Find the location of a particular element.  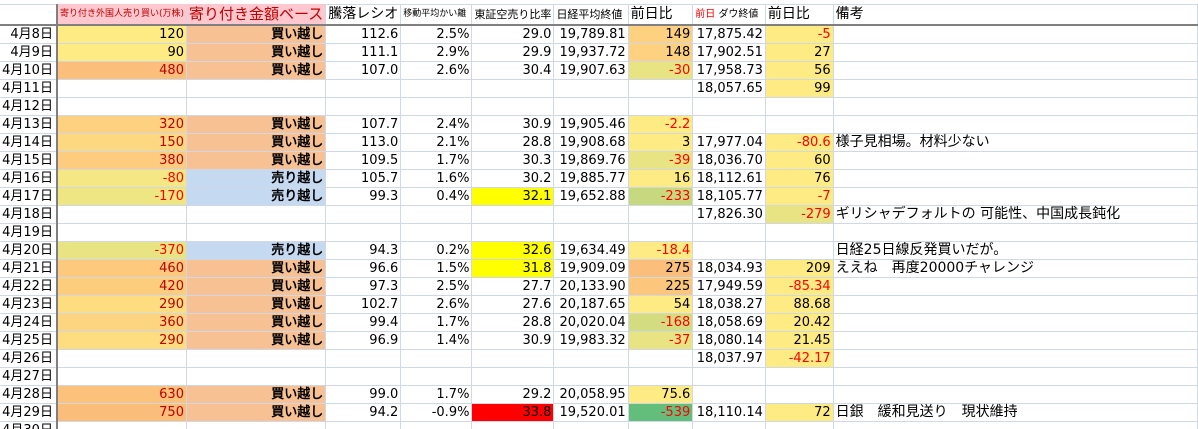

cell-a: 320 is located at coordinates (121, 124).